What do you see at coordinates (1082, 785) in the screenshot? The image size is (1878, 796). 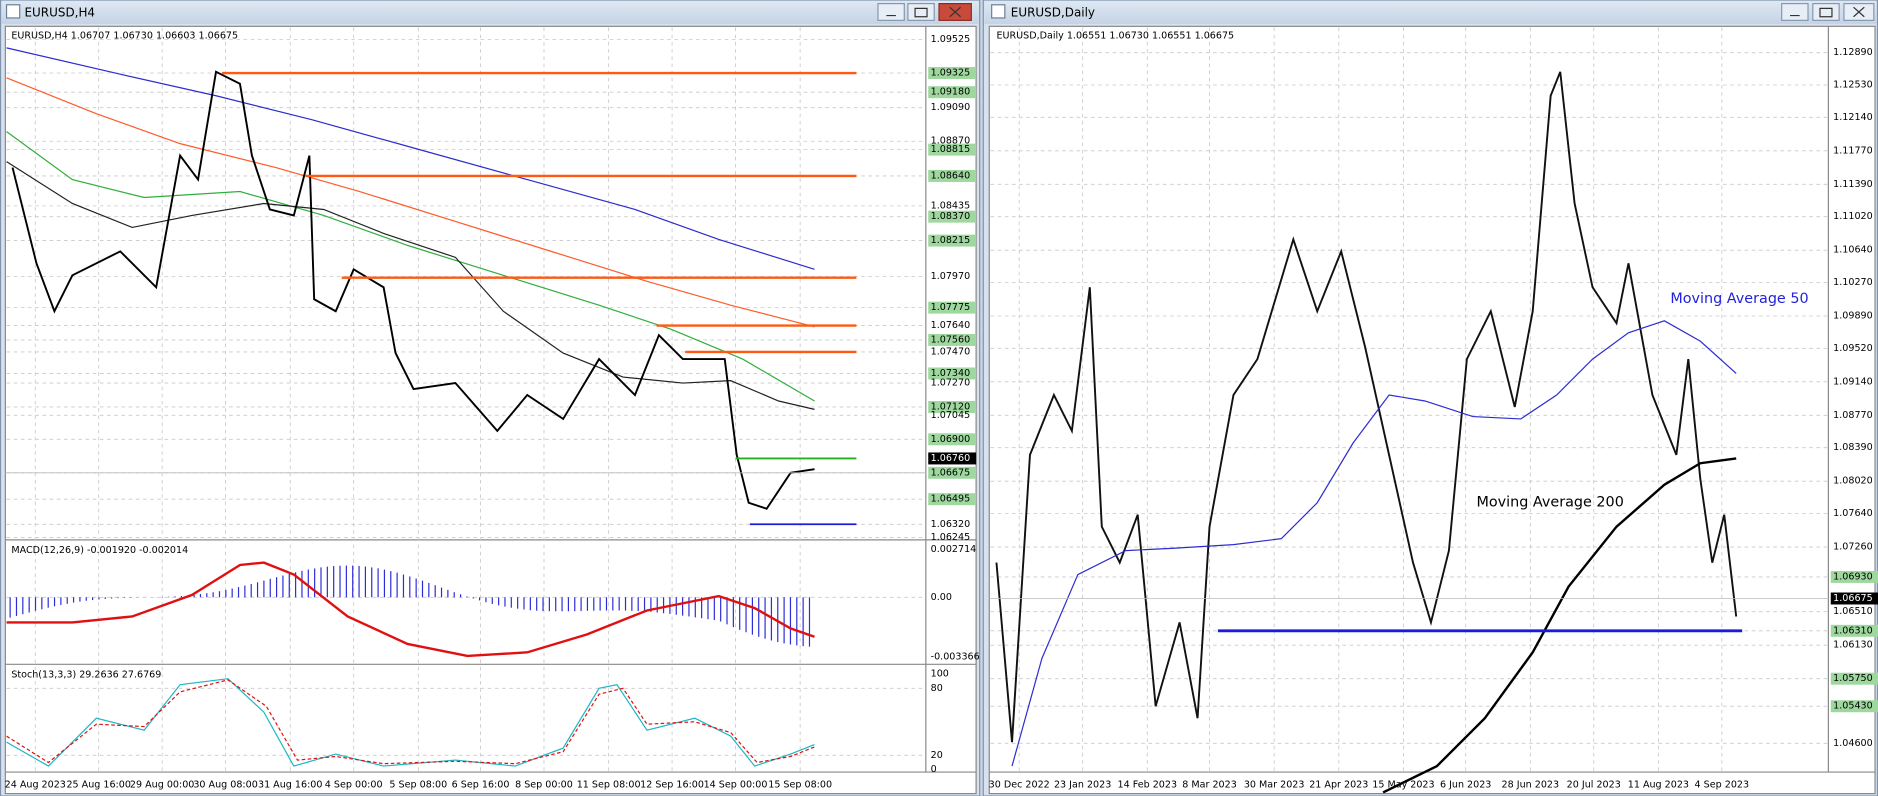 I see `time-label: 23 Jan 2023` at bounding box center [1082, 785].